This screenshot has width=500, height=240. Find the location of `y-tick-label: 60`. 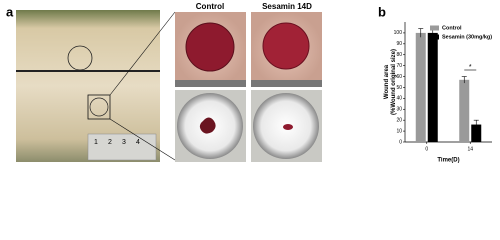

y-tick-label: 60 is located at coordinates (399, 77).